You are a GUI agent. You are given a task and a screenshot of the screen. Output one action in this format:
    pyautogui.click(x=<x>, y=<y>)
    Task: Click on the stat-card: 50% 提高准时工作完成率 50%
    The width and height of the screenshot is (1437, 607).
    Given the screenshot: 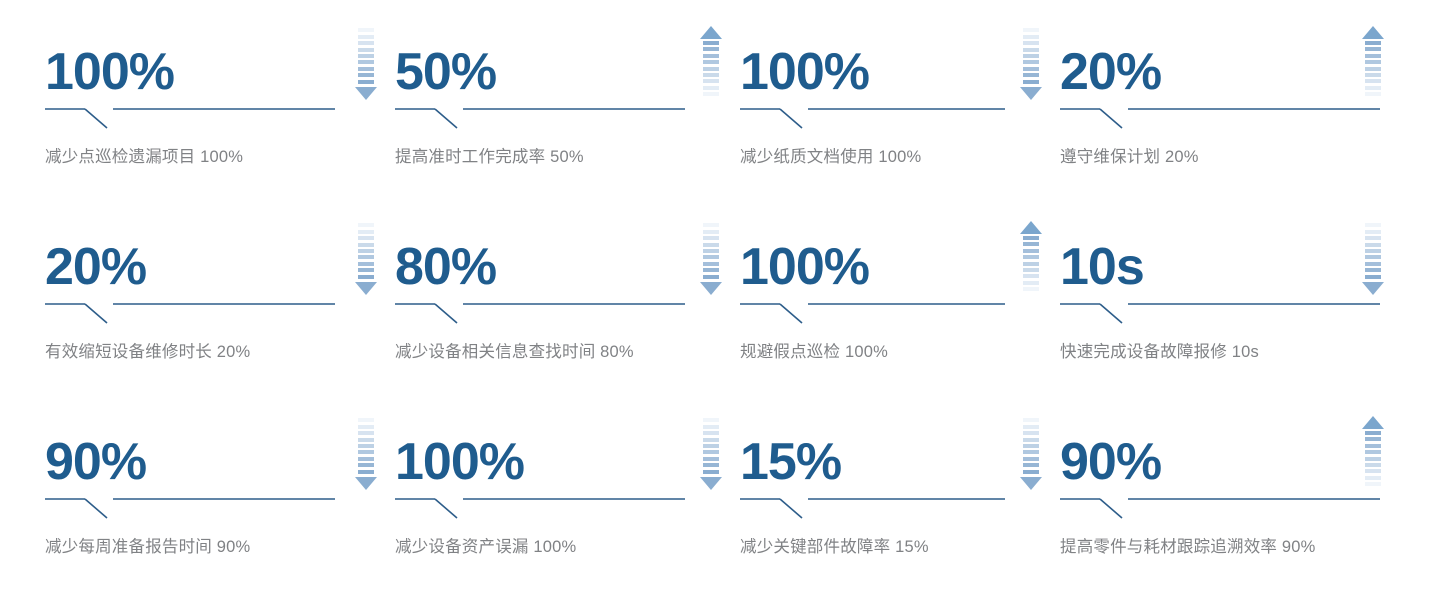 What is the action you would take?
    pyautogui.click(x=567, y=119)
    